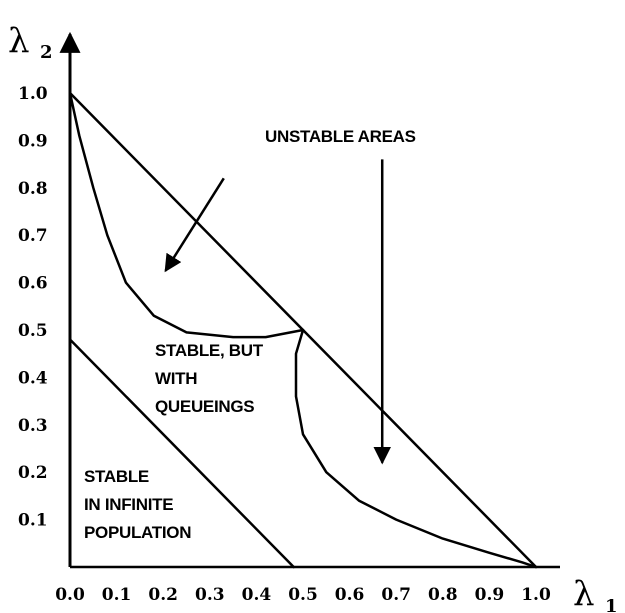  I want to click on y-tick-label: 0.9, so click(33, 141).